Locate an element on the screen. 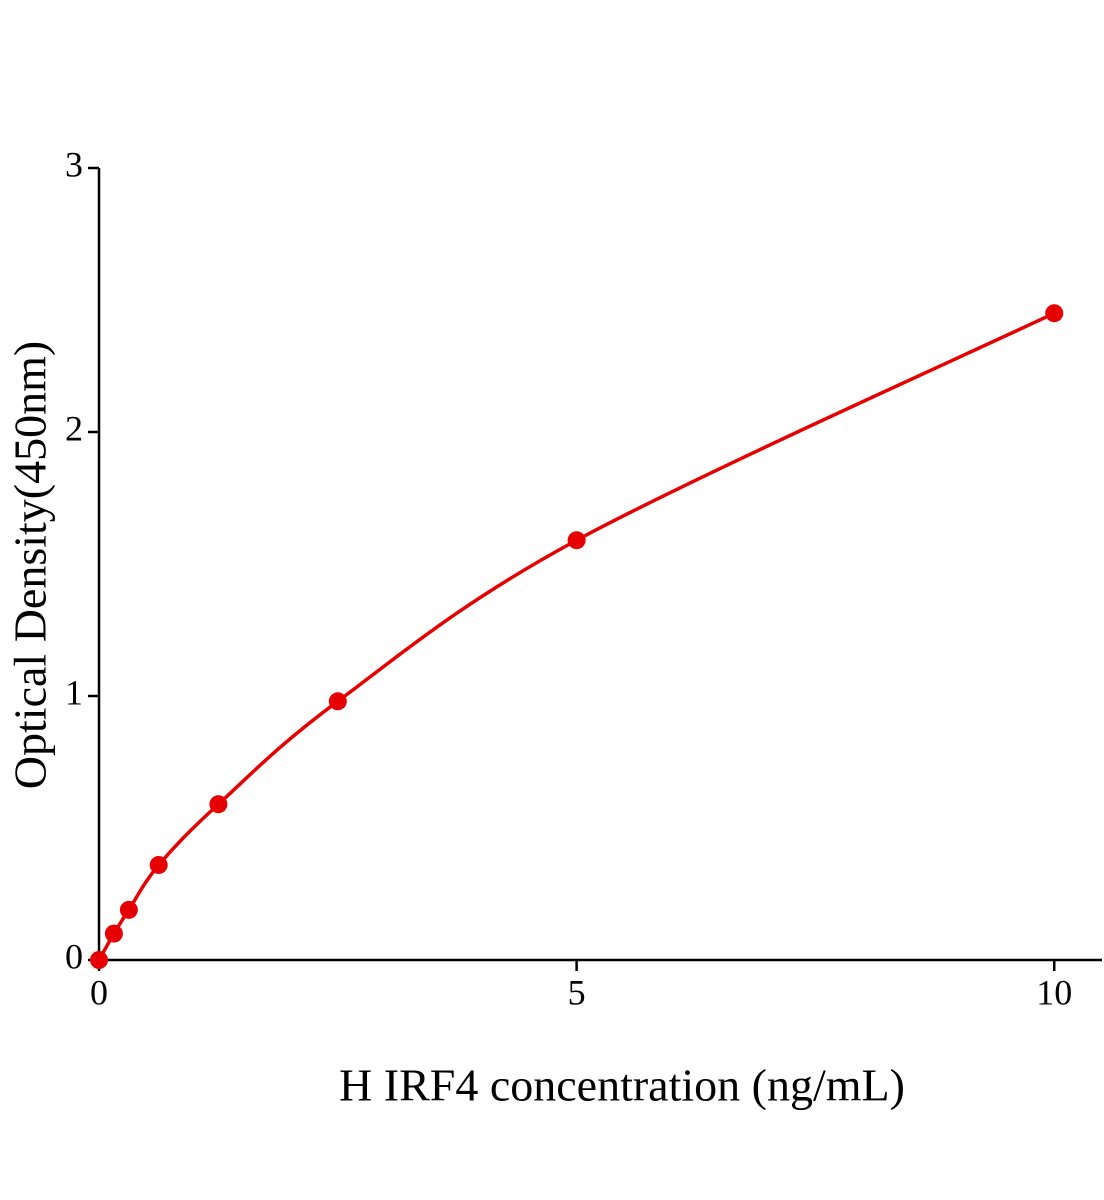 The image size is (1104, 1200). x-axis-label: H IRF4 concentration (ng/mL) is located at coordinates (622, 1085).